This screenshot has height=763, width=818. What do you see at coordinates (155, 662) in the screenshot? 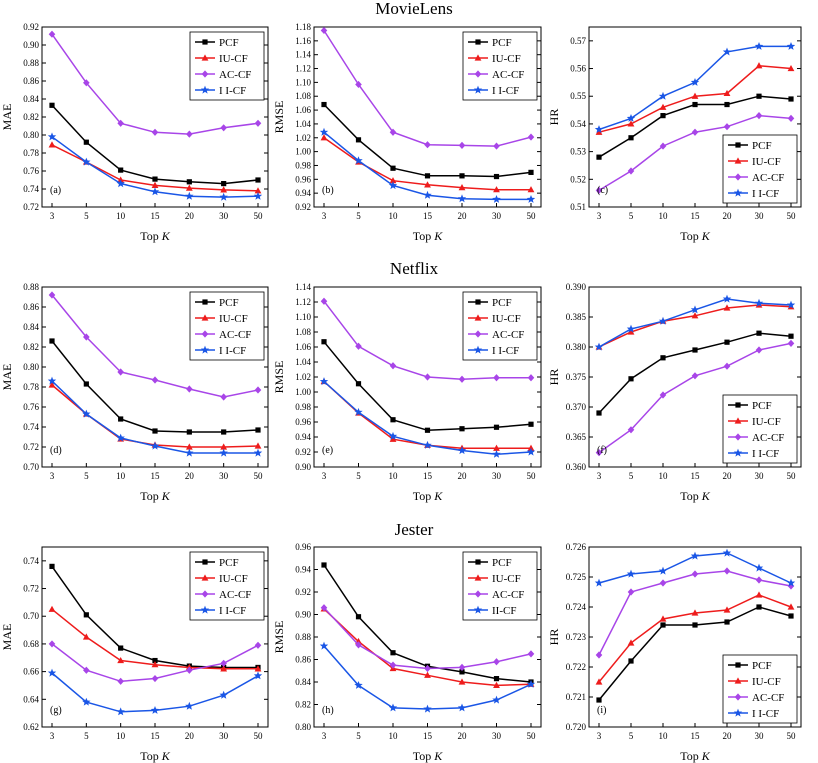
I see `series-ac-cf` at bounding box center [155, 662].